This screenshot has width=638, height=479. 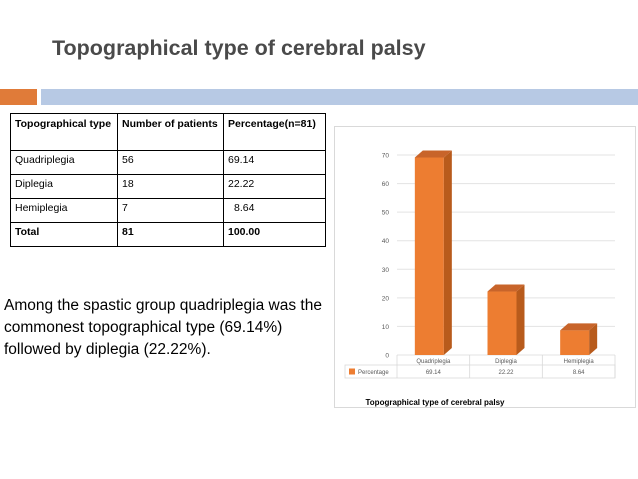 I want to click on table-header: Number of patients, so click(x=170, y=132).